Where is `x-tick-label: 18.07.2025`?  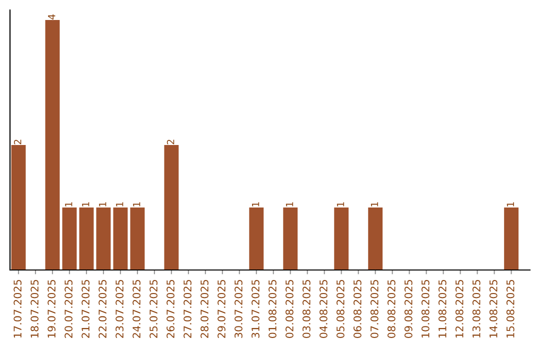
x-tick-label: 18.07.2025 is located at coordinates (34, 309).